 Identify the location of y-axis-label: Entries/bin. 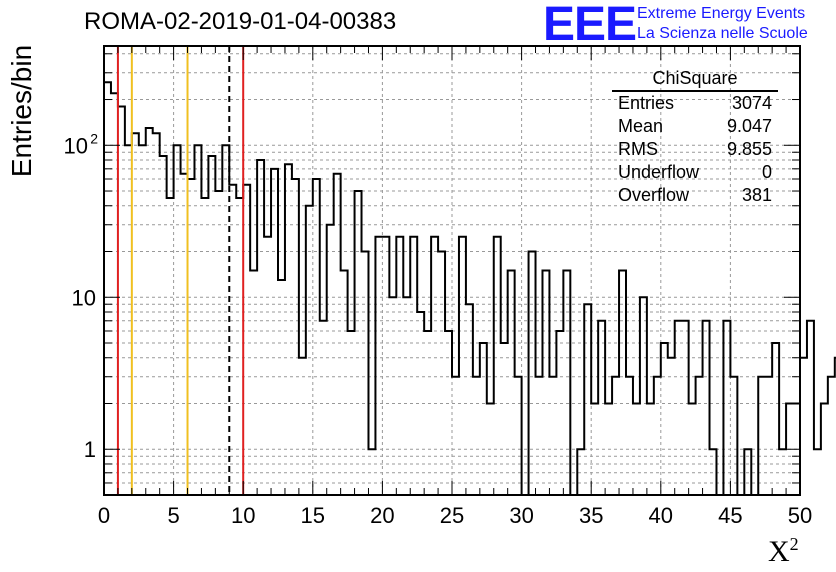
(21, 111).